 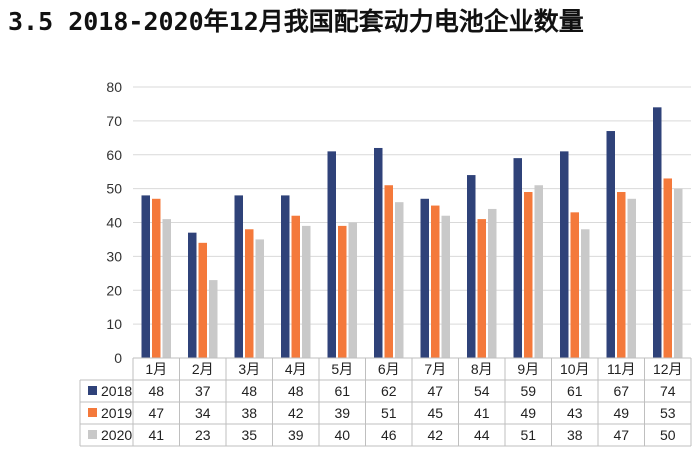 I want to click on data-label: 53, so click(x=668, y=413).